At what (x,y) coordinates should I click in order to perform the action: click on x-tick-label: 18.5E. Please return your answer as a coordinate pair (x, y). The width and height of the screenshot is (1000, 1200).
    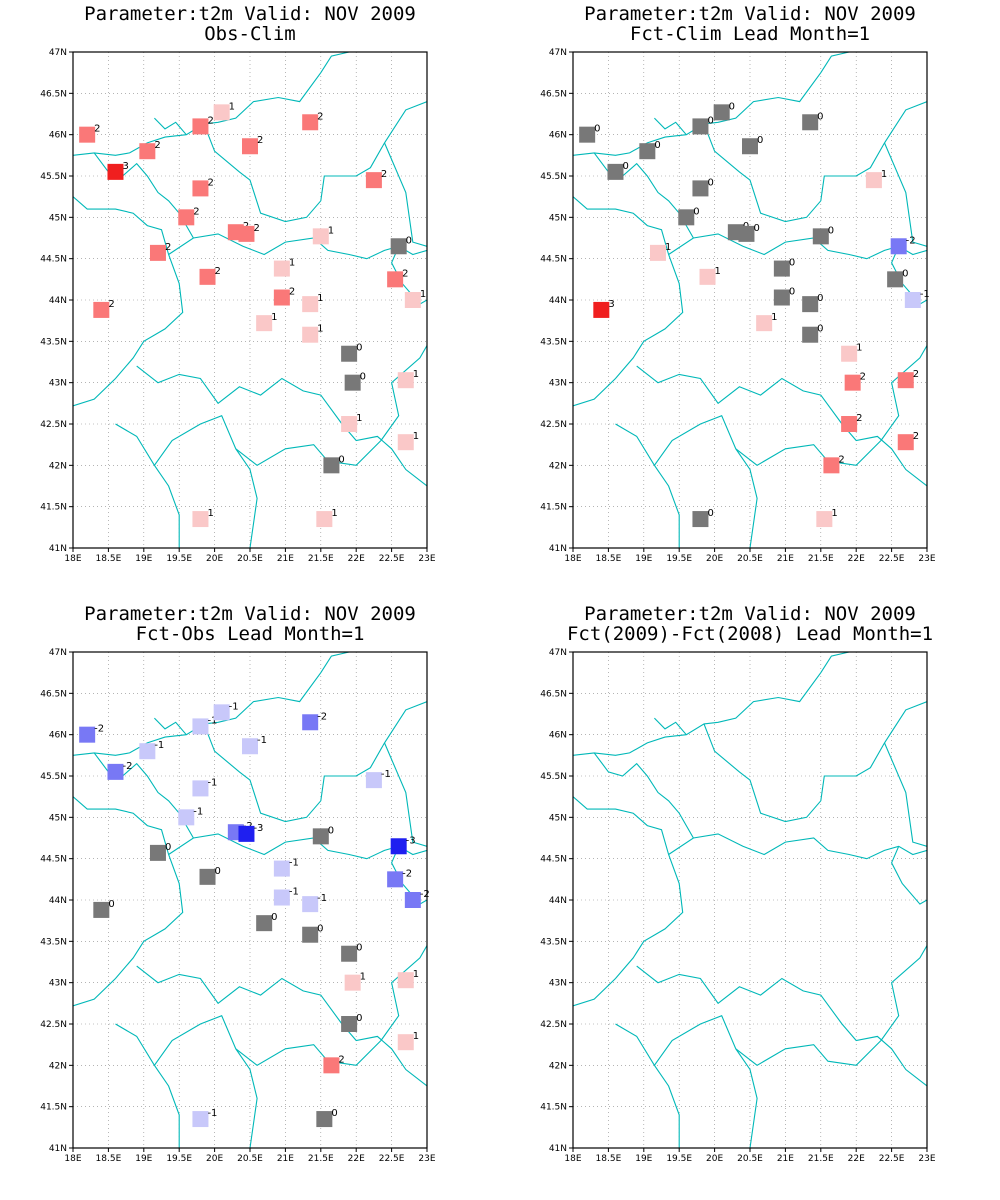
    Looking at the image, I should click on (609, 559).